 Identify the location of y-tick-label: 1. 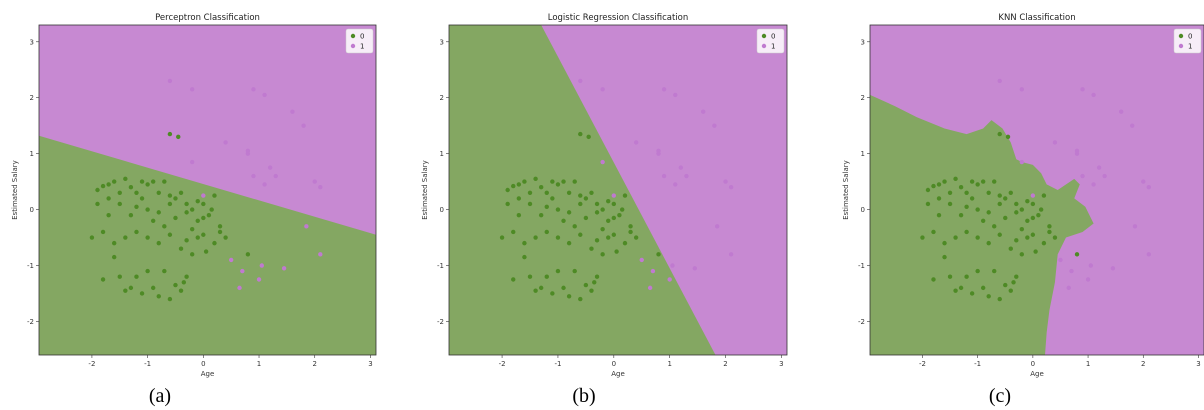
(863, 154).